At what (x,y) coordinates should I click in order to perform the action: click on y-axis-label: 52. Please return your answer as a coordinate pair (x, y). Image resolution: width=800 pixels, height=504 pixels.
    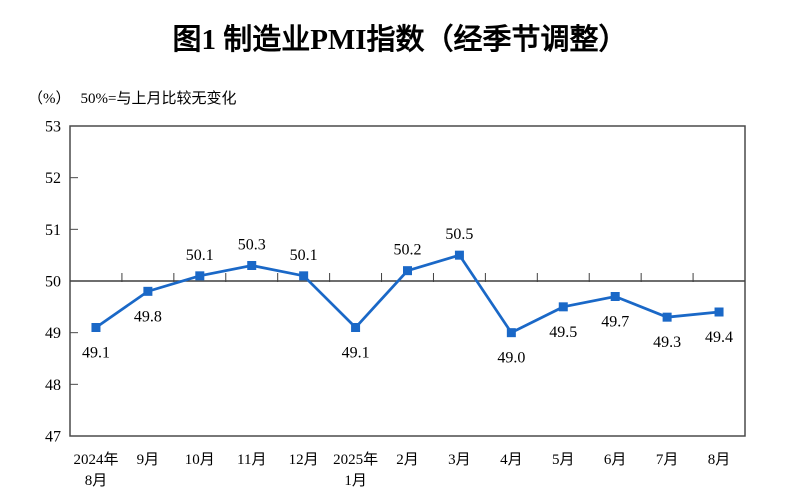
    Looking at the image, I should click on (53, 178).